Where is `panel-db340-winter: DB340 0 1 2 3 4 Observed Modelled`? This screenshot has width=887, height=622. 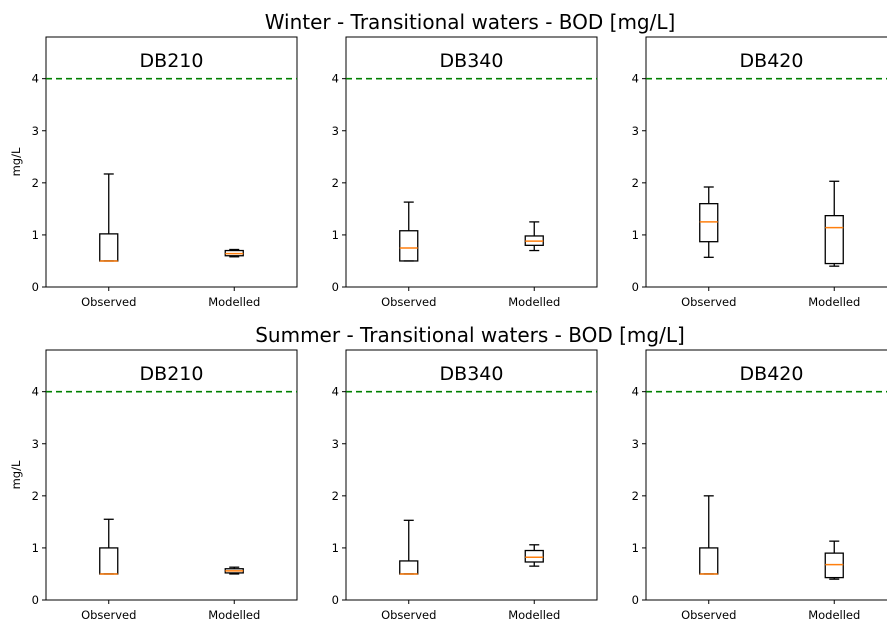 panel-db340-winter: DB340 0 1 2 3 4 Observed Modelled is located at coordinates (465, 172).